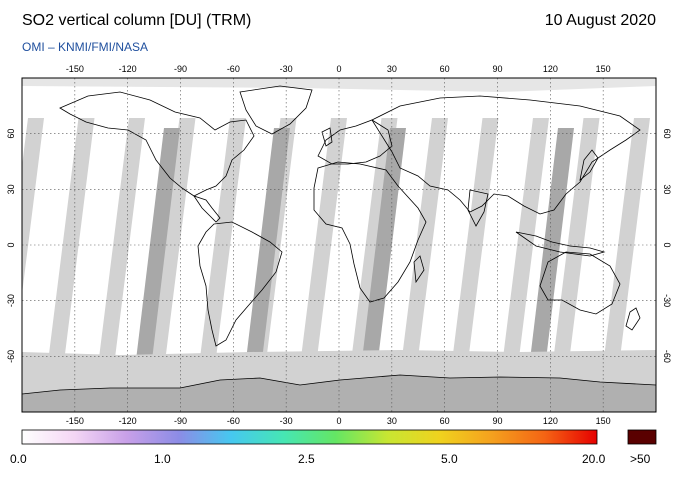 This screenshot has height=480, width=676. Describe the element at coordinates (392, 69) in the screenshot. I see `lon-label-top-6: 30` at that location.